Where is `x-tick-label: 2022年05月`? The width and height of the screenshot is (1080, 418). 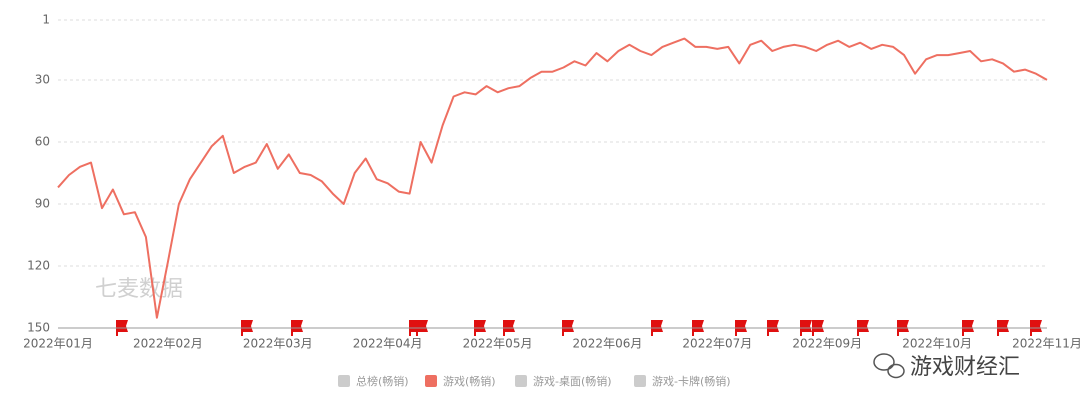 x-tick-label: 2022年05月 is located at coordinates (498, 344).